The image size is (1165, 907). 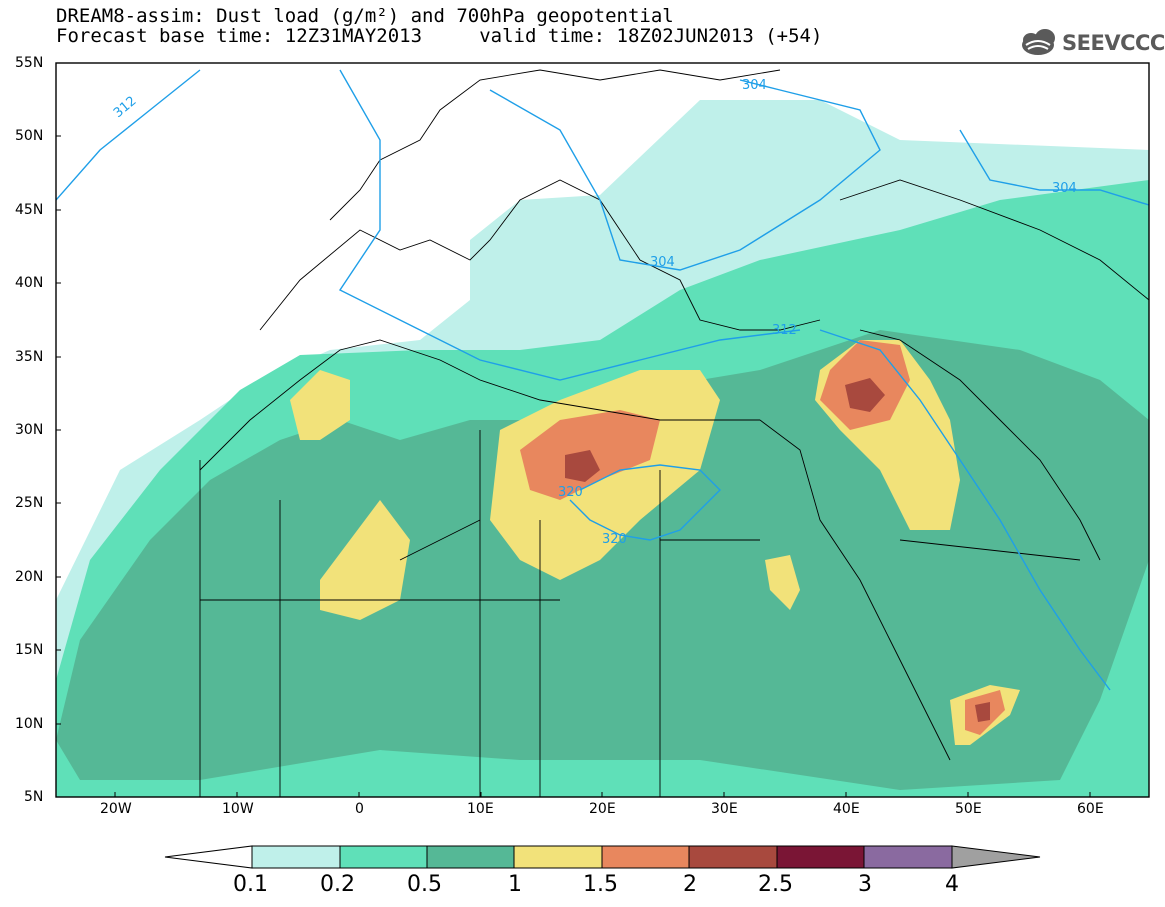 I want to click on colorbar-arrow-low, so click(x=208, y=857).